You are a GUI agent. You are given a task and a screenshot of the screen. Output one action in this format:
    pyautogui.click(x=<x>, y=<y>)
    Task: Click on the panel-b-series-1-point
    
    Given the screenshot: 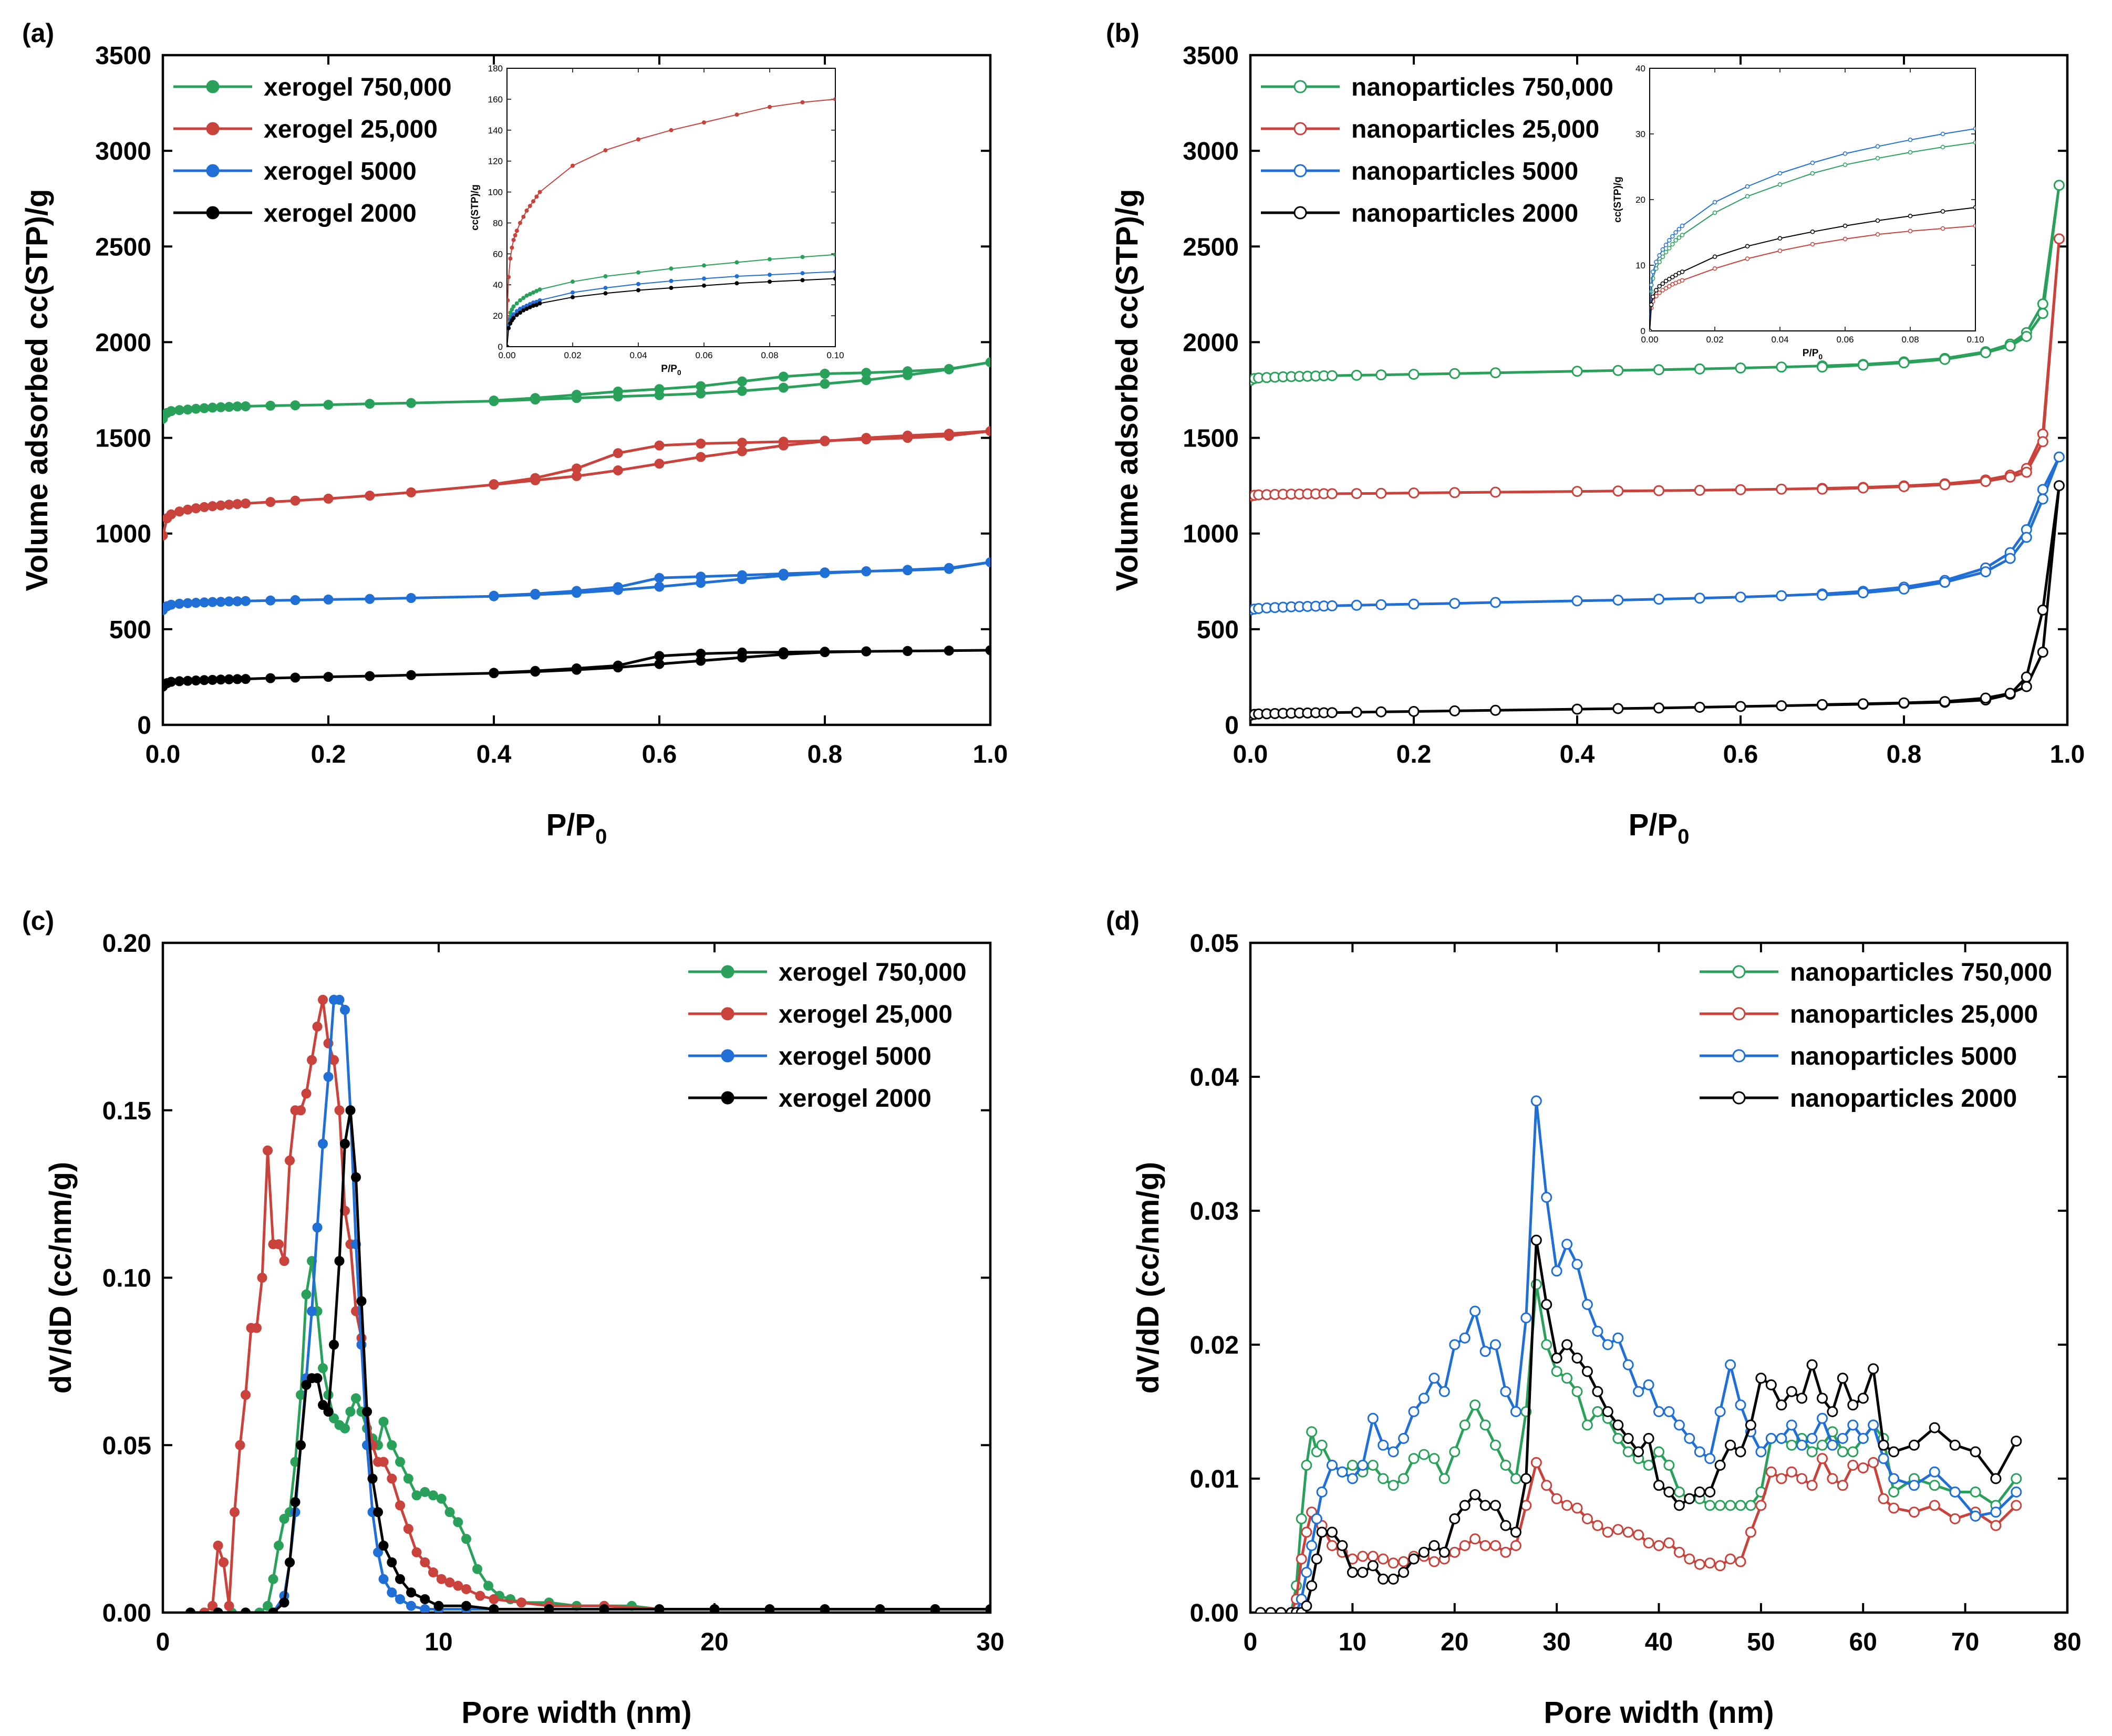 What is the action you would take?
    pyautogui.click(x=1658, y=491)
    